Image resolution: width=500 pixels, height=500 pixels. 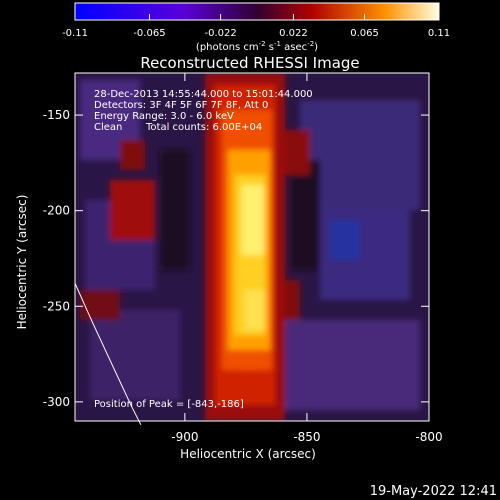 What do you see at coordinates (56, 115) in the screenshot?
I see `y-tick-label: -150` at bounding box center [56, 115].